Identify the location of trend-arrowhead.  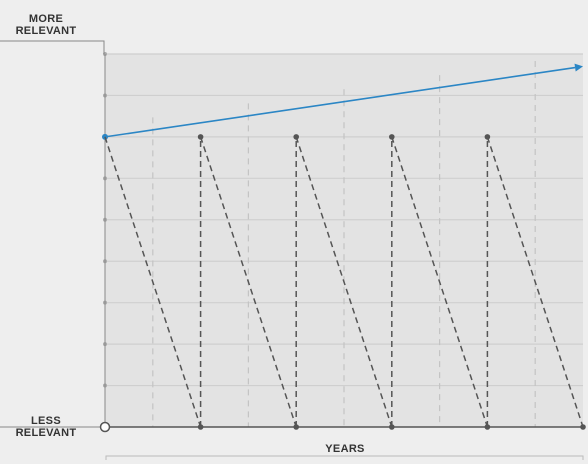
(578, 67).